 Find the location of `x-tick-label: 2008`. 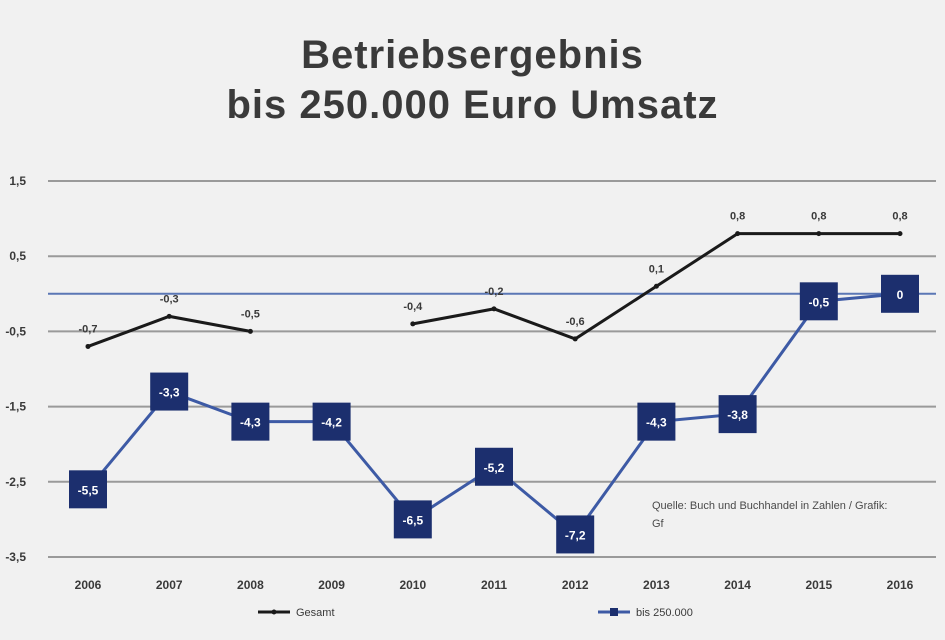

x-tick-label: 2008 is located at coordinates (250, 585).